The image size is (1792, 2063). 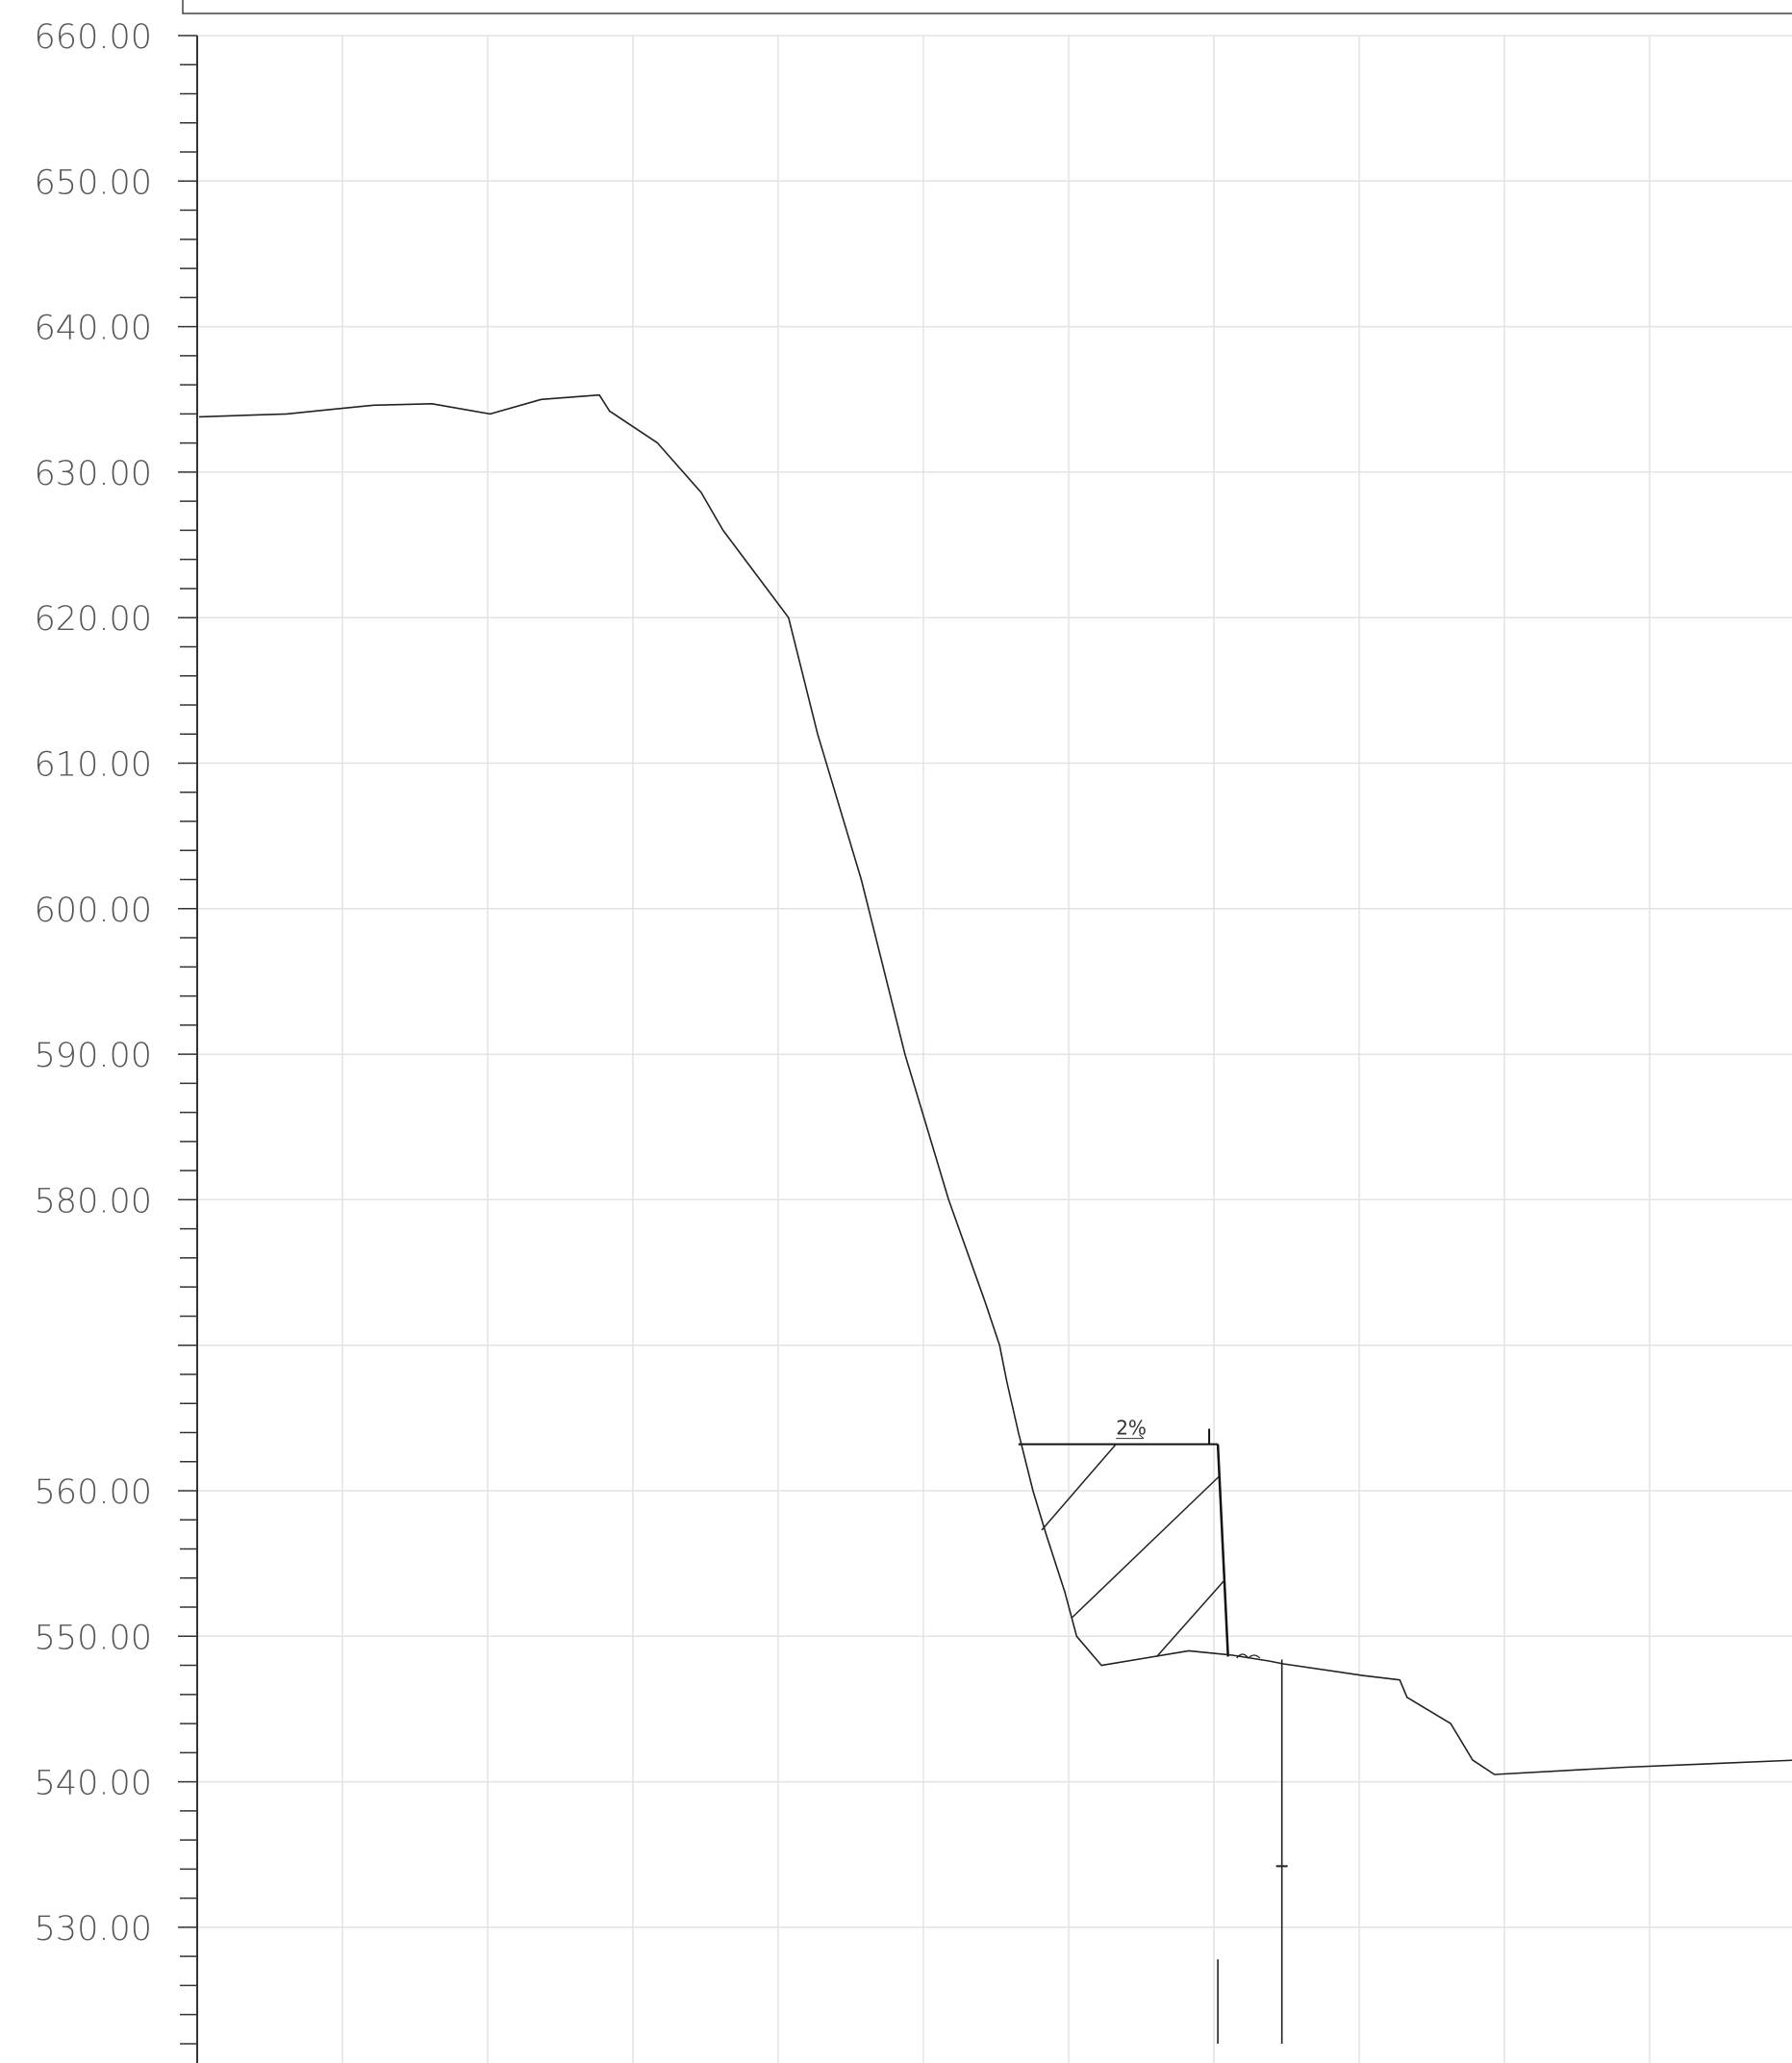 I want to click on tick-label: 630.00, so click(x=94, y=474).